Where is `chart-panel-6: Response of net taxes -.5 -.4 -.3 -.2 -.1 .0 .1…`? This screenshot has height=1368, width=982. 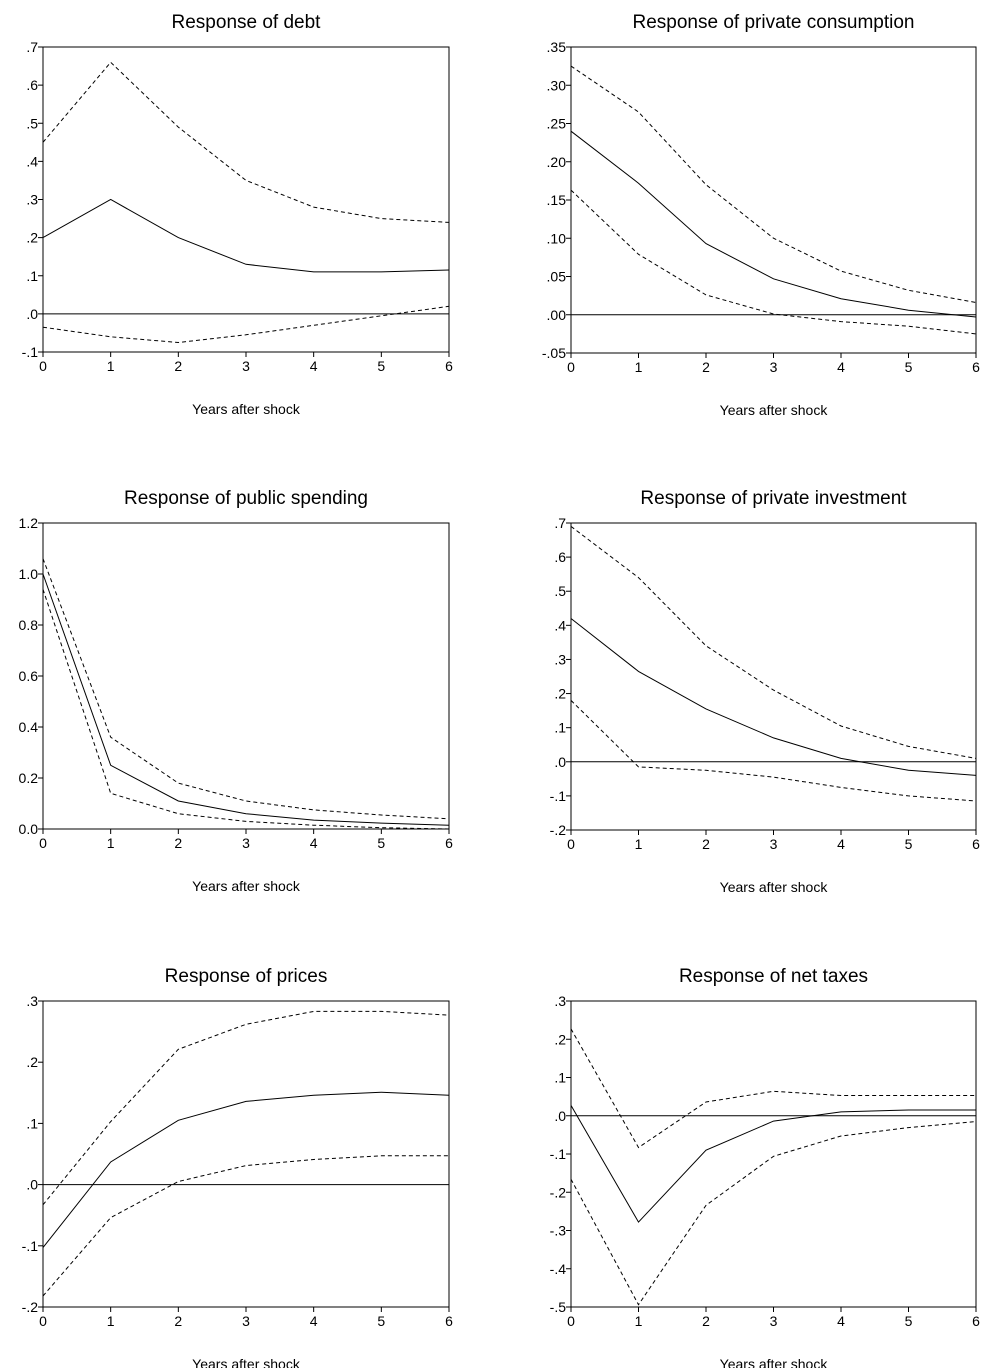 chart-panel-6: Response of net taxes -.5 -.4 -.3 -.2 -.1 .0 .1… is located at coordinates (765, 1167).